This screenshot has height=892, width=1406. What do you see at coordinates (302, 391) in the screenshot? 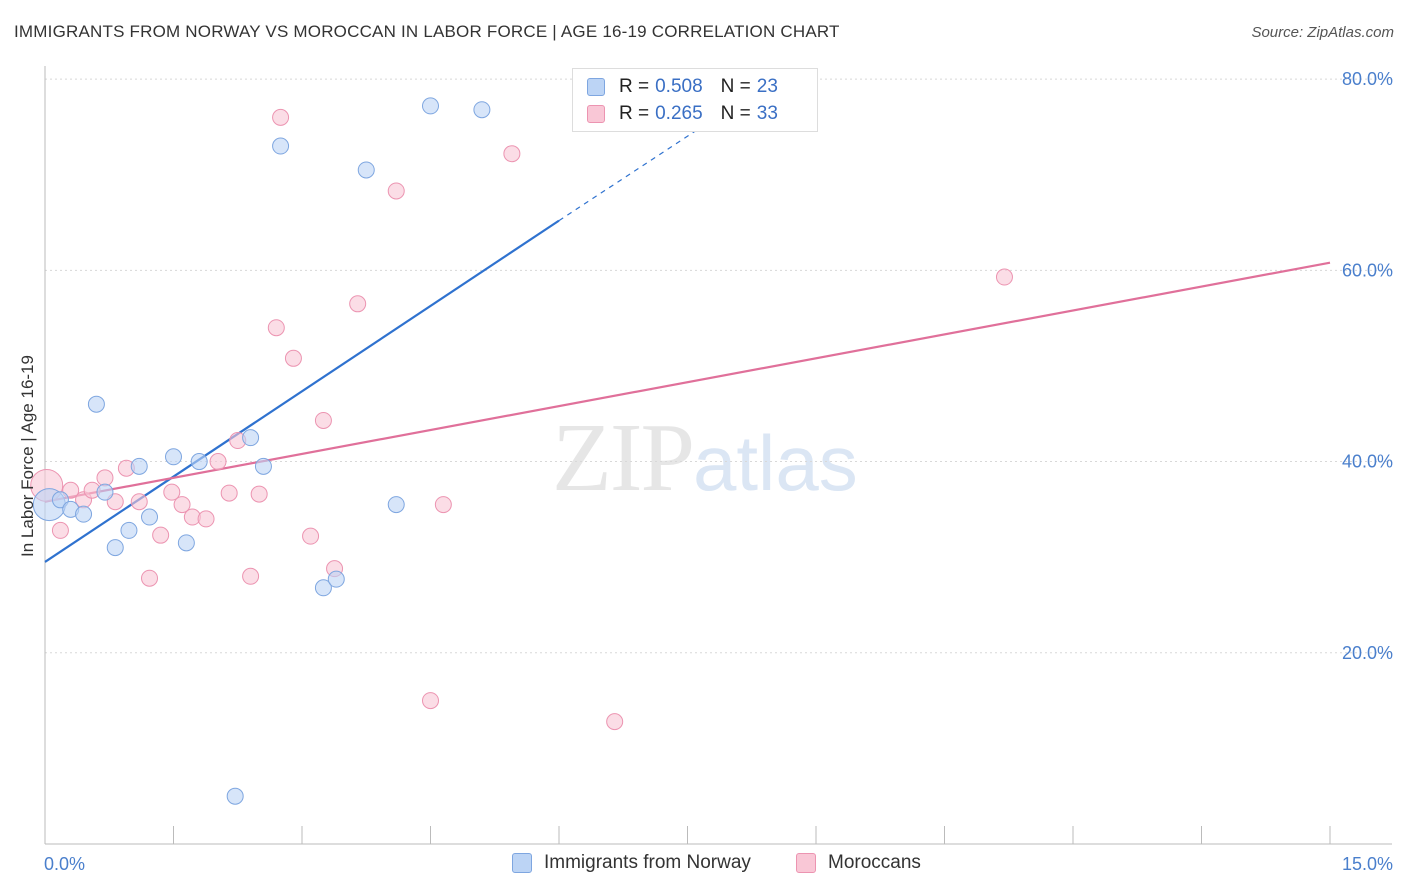
I see `norway-trend-line` at bounding box center [302, 391].